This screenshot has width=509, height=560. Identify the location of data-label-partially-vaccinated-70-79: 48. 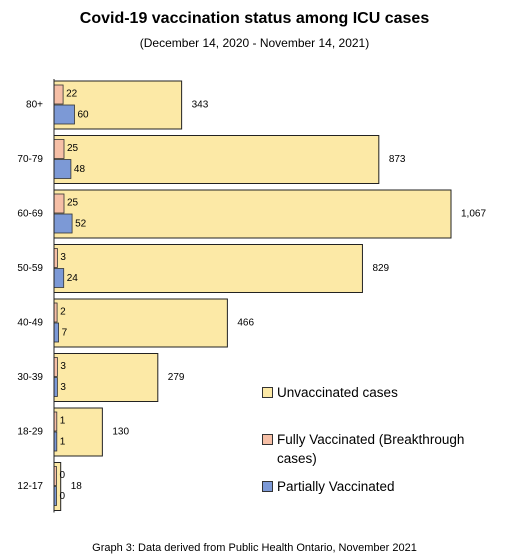
(80, 169).